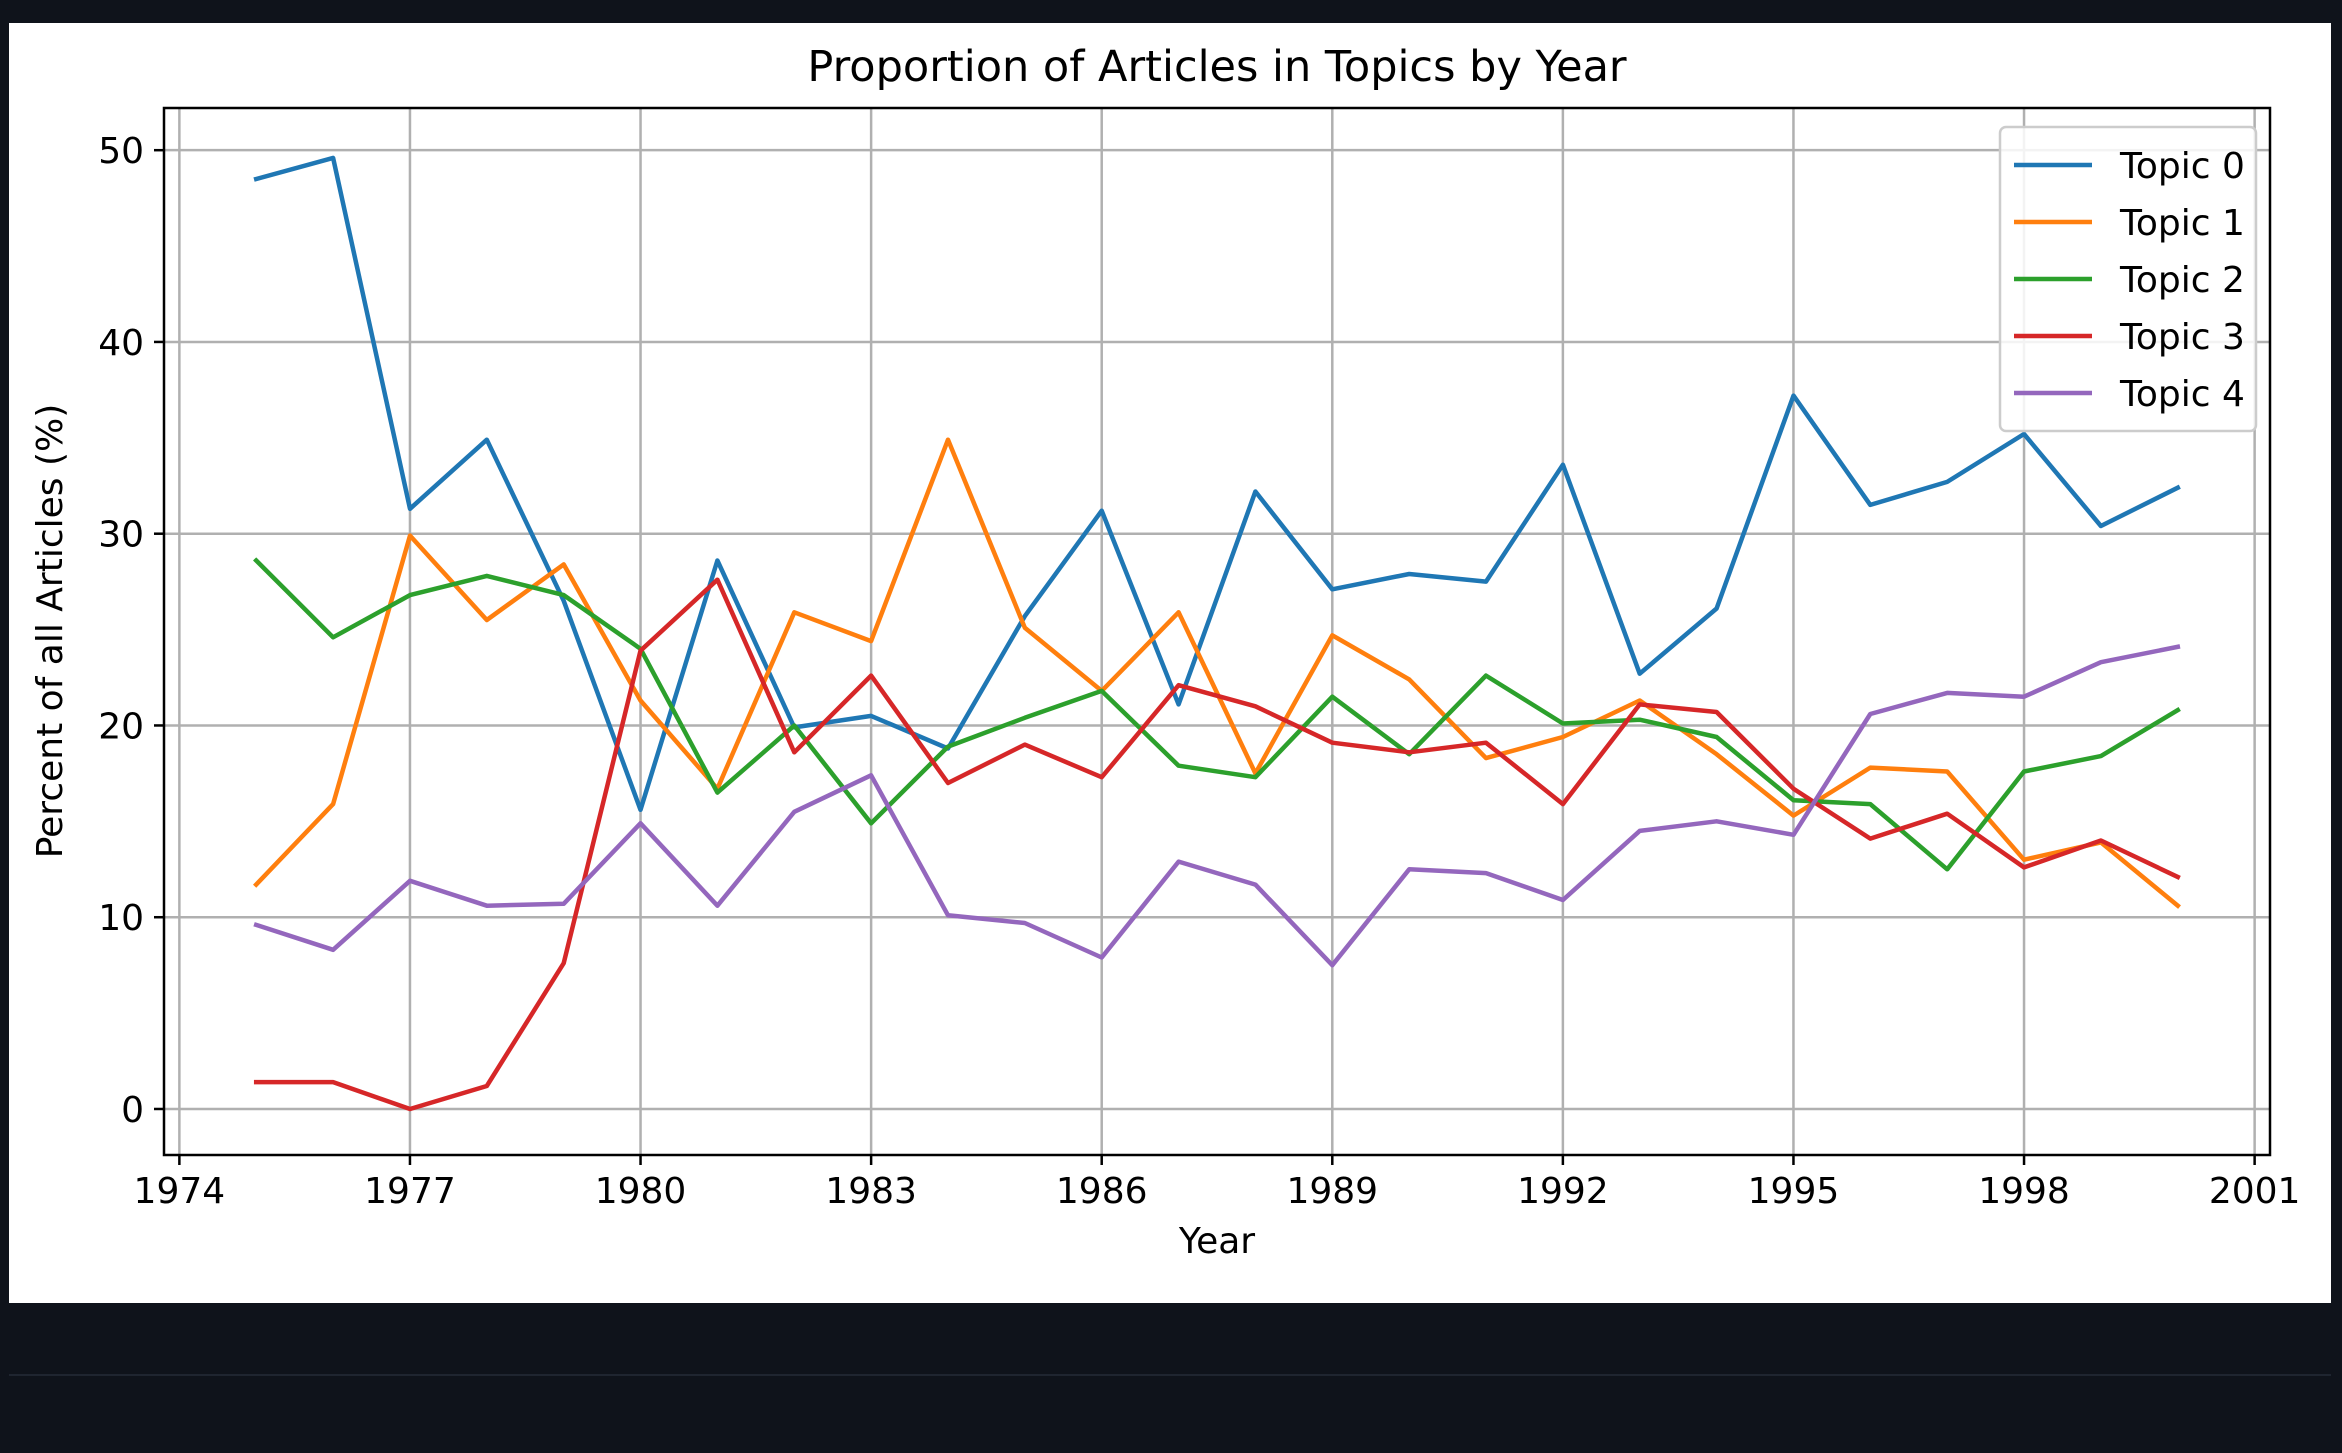 The width and height of the screenshot is (2342, 1453). I want to click on x-axis-title: Year, so click(1216, 1241).